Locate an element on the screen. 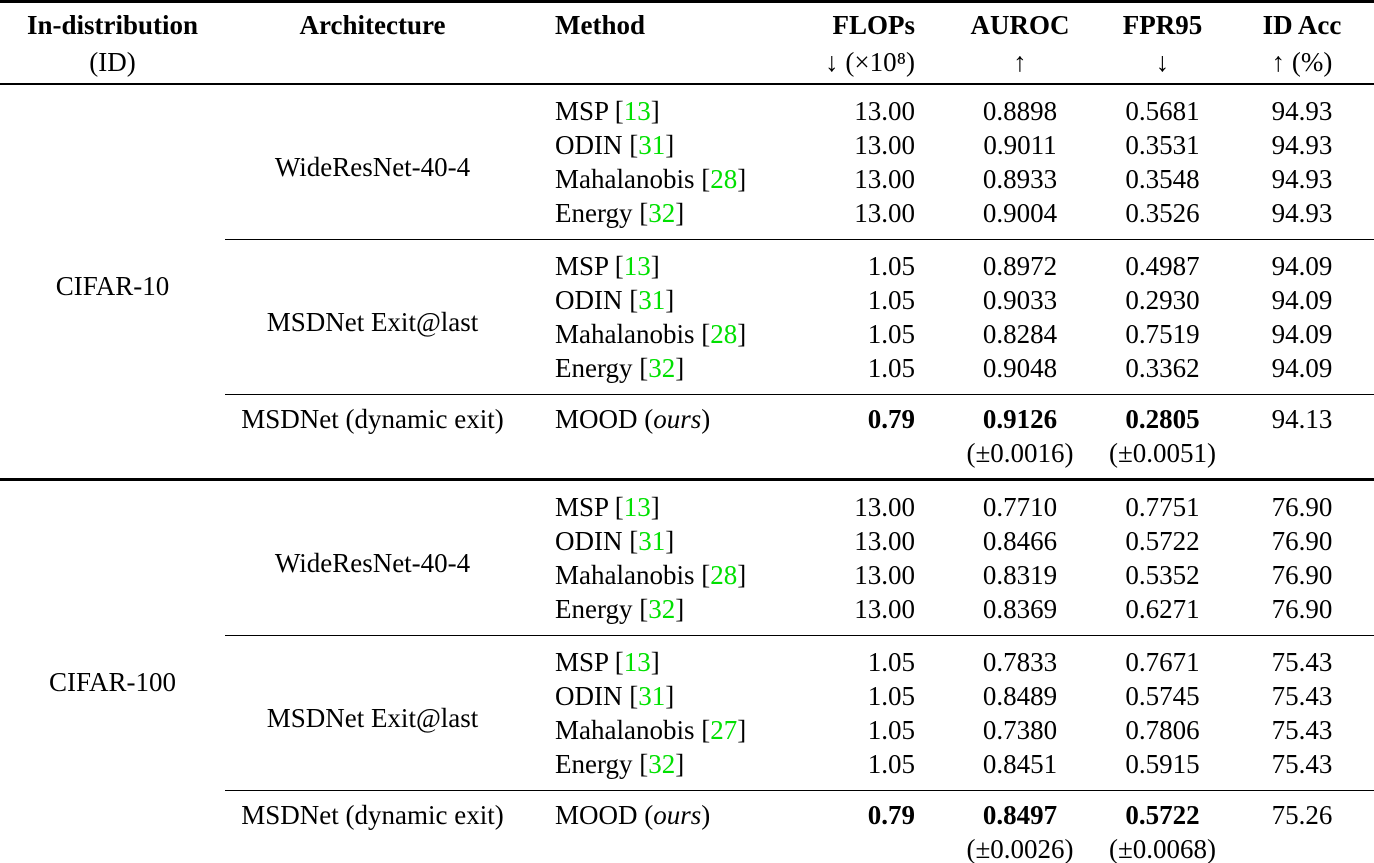 The width and height of the screenshot is (1374, 863). architecture-cell: MSDNet (dynamic exit) is located at coordinates (372, 437).